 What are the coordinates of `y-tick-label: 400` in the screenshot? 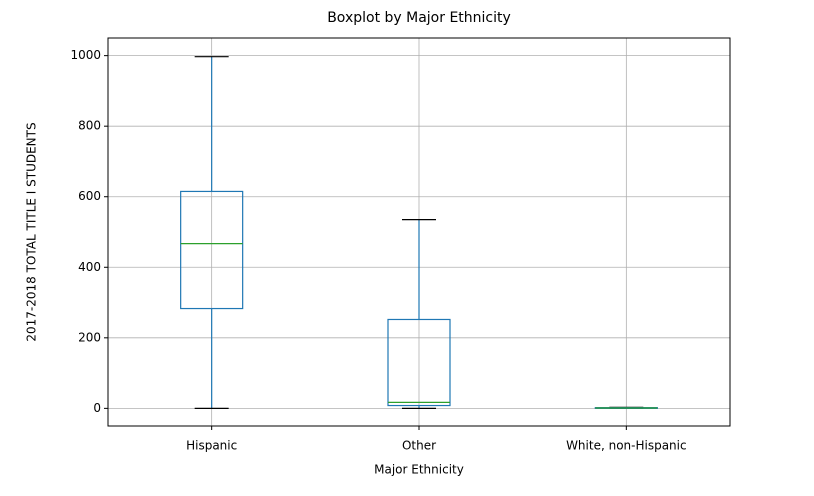 It's located at (89, 267).